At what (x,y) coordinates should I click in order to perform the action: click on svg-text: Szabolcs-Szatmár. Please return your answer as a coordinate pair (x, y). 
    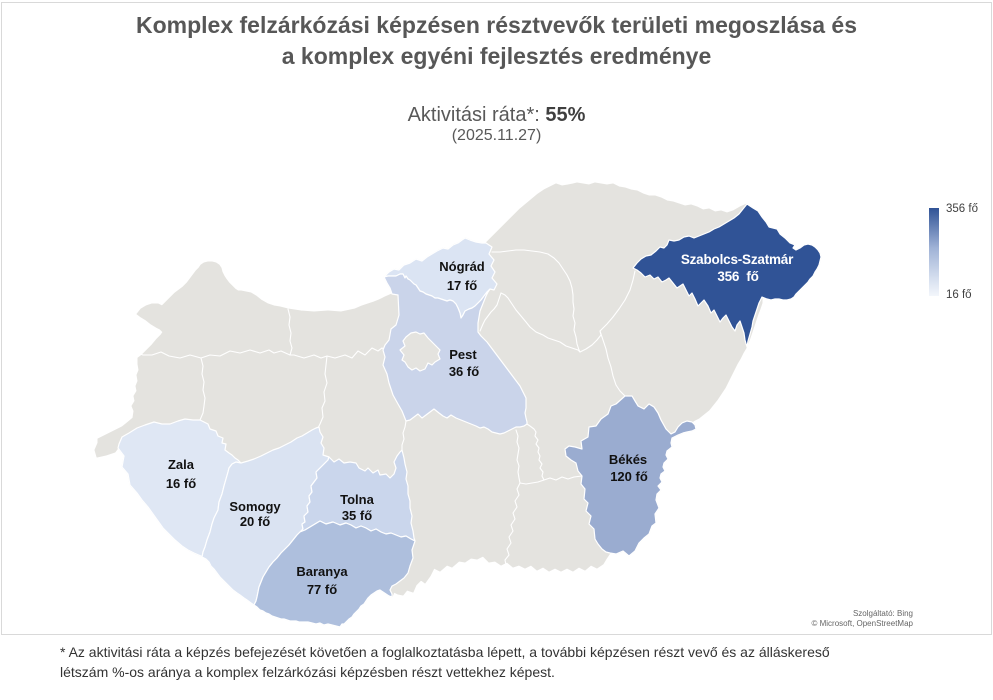
    Looking at the image, I should click on (737, 259).